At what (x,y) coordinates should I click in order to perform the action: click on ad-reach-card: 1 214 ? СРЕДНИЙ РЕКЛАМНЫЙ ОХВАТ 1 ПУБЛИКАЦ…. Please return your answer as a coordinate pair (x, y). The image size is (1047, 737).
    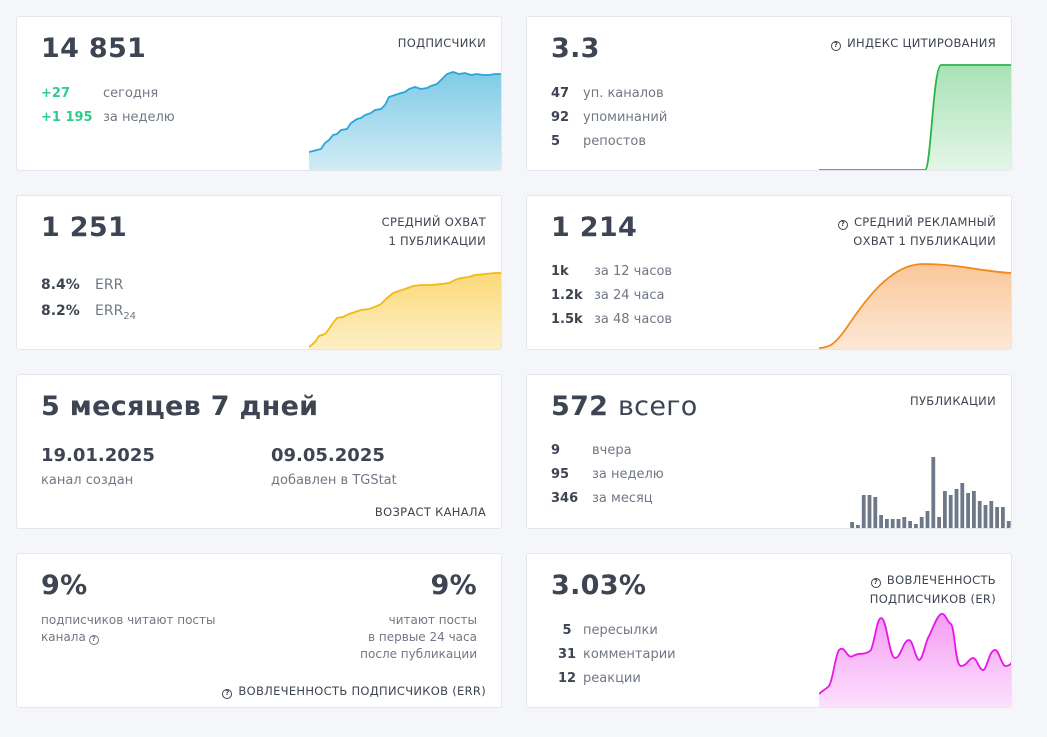
    Looking at the image, I should click on (769, 272).